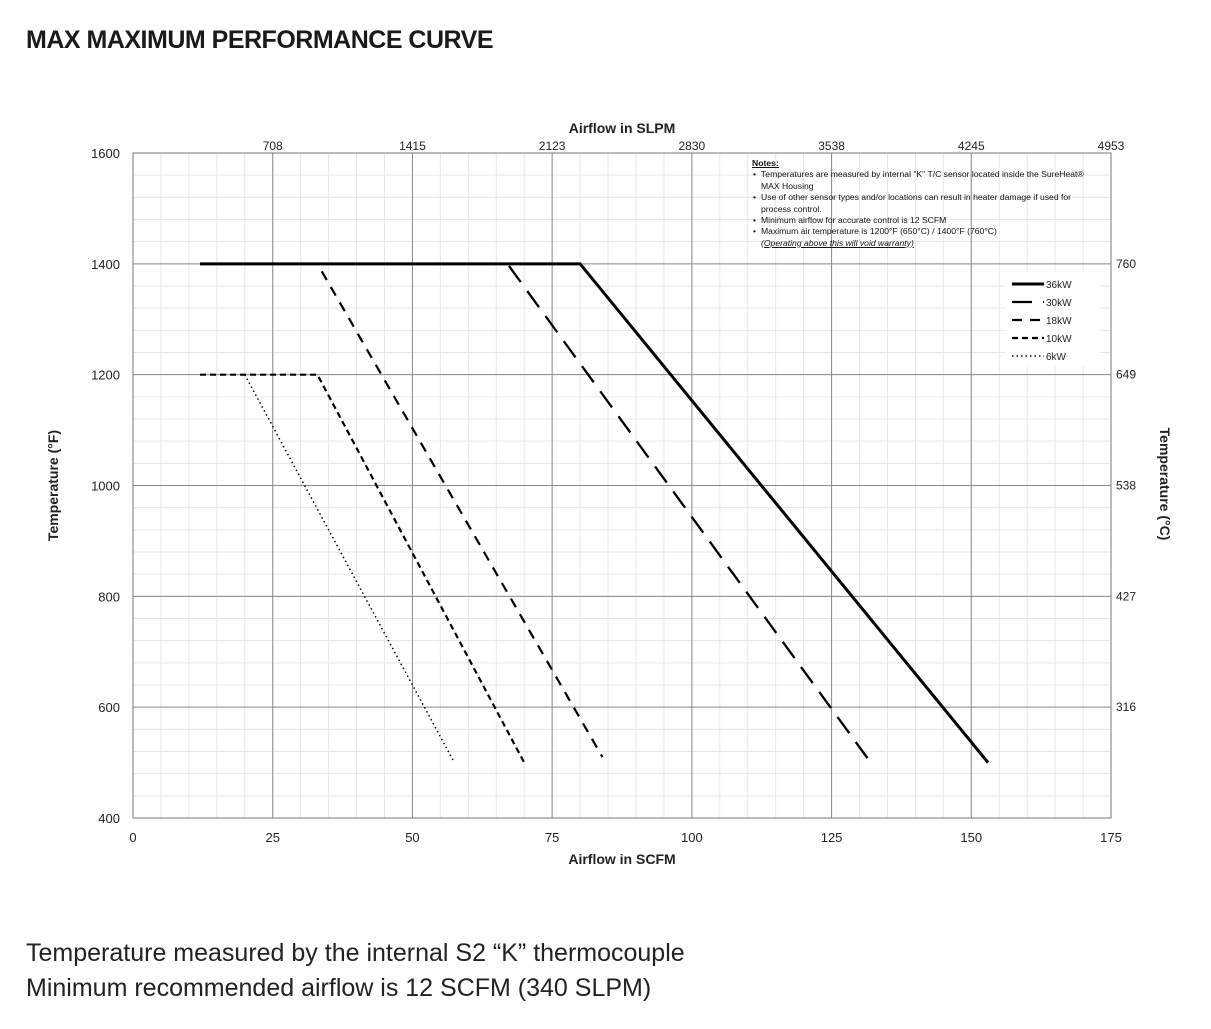 This screenshot has width=1211, height=1029. I want to click on y-tick-label: 400, so click(109, 818).